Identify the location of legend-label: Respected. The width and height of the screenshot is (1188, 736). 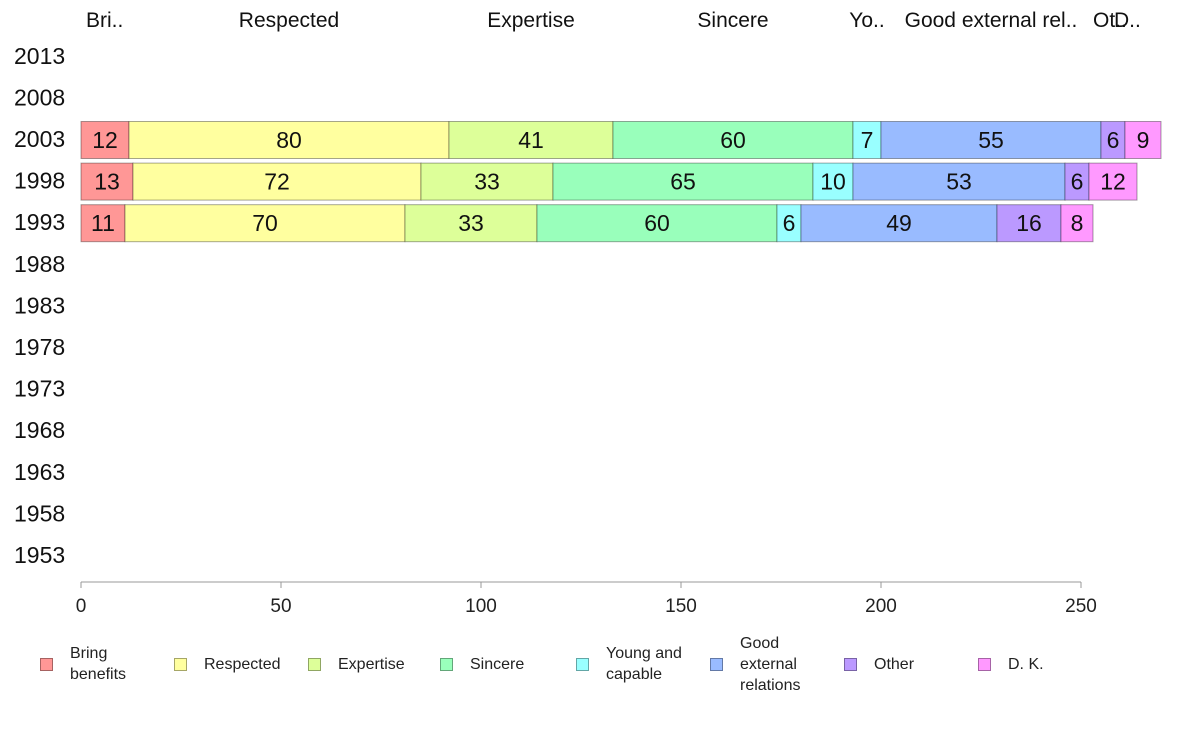
(242, 664).